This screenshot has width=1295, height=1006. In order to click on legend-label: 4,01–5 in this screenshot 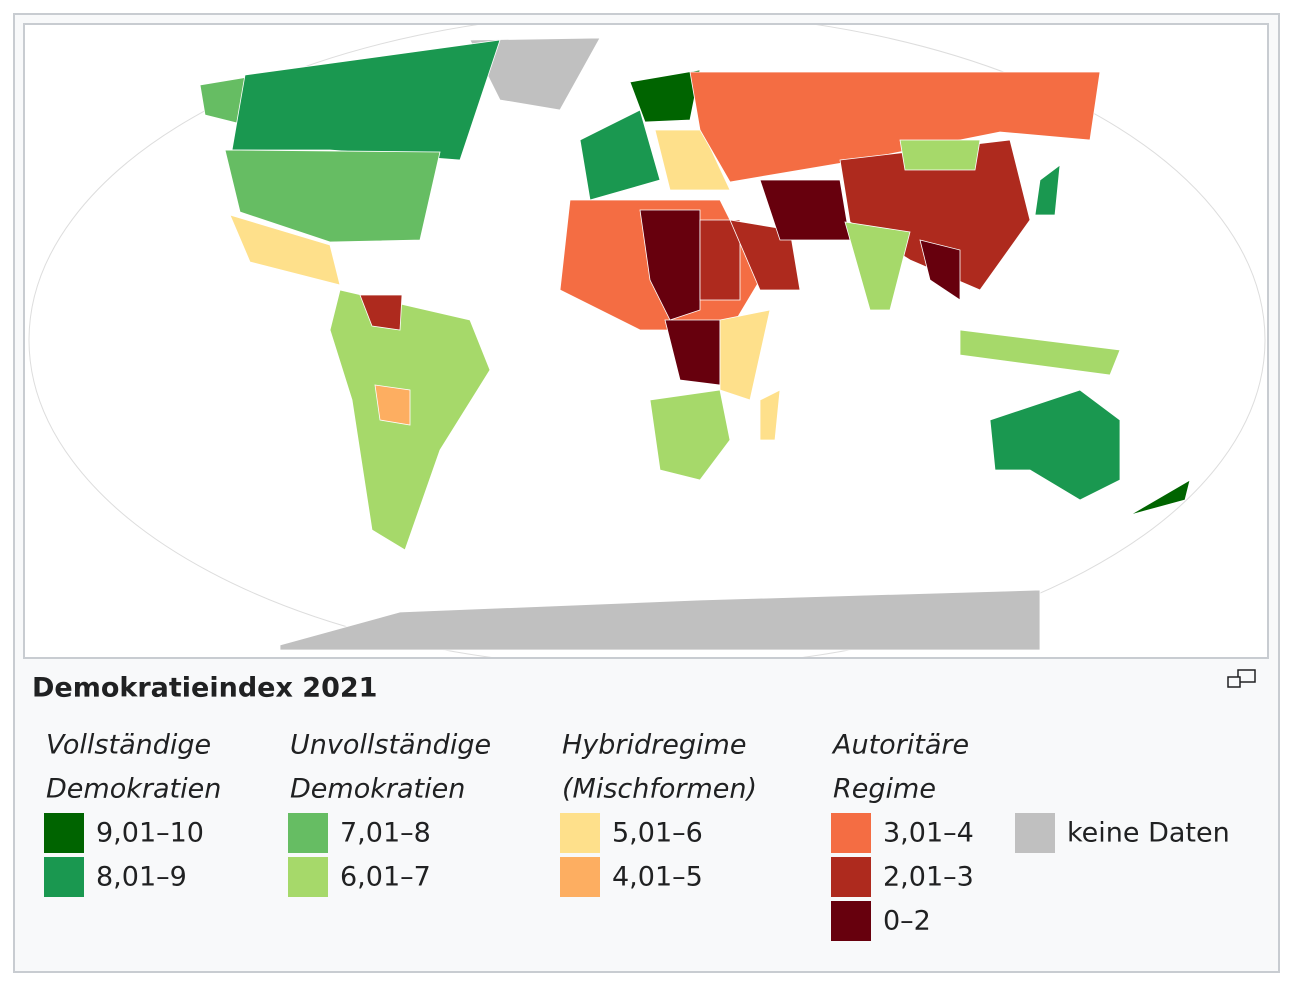, I will do `click(657, 877)`.